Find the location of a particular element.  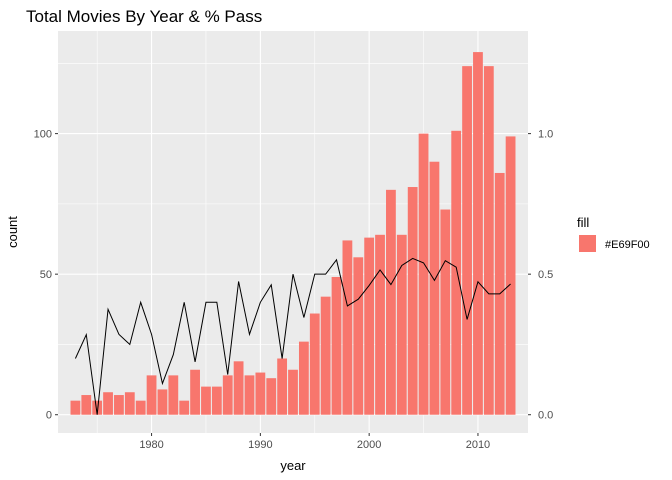

y-tick-label: 50 is located at coordinates (46, 275).